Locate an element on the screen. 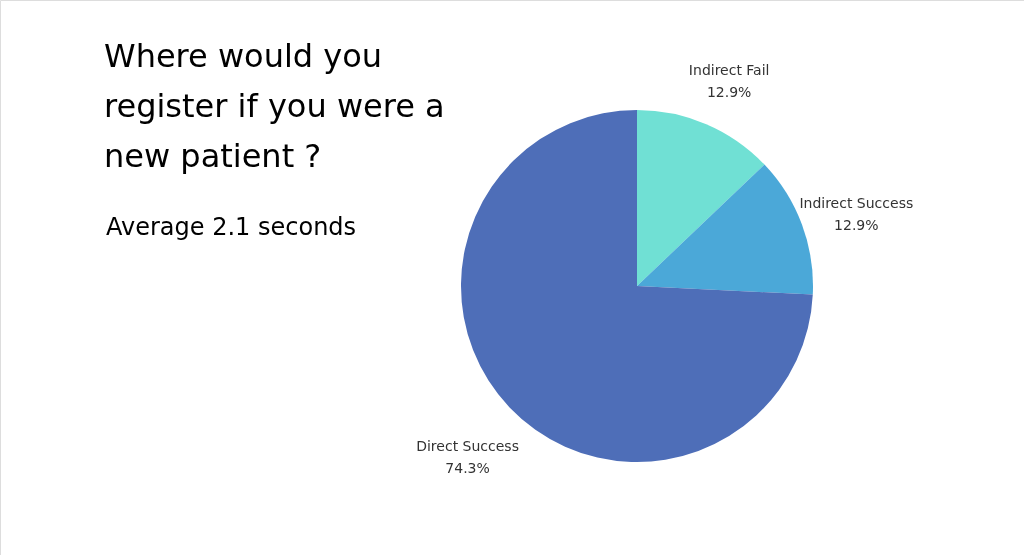 The image size is (1024, 555). pie-slice is located at coordinates (701, 198).